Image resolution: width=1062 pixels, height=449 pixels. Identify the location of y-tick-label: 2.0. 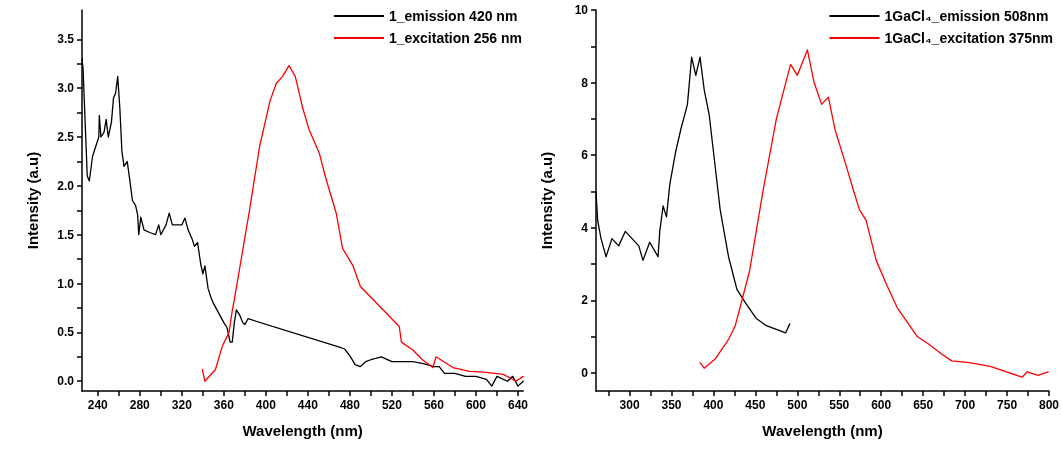
(66, 185).